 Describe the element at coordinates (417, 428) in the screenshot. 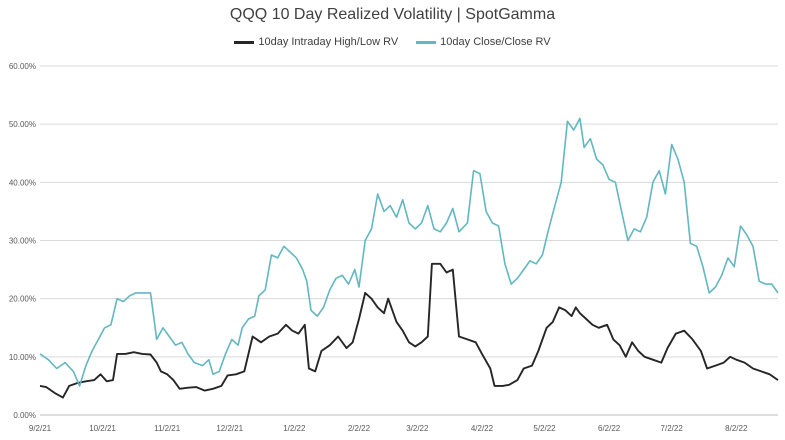

I see `x-tick-label: 3/2/22` at that location.